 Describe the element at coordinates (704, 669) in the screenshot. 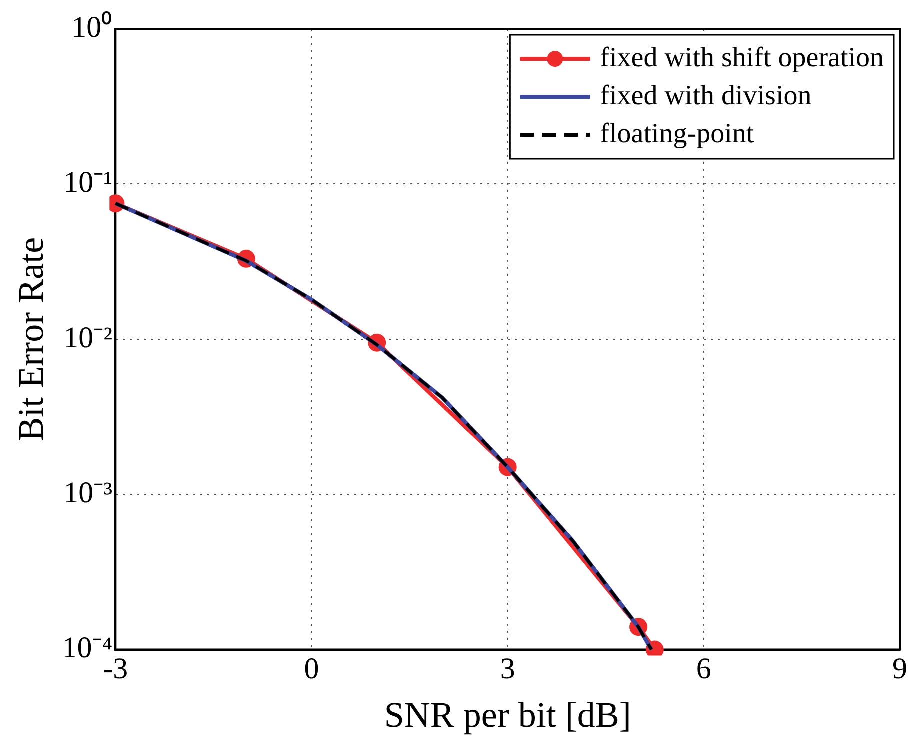

I see `x-tick-label: 6` at that location.